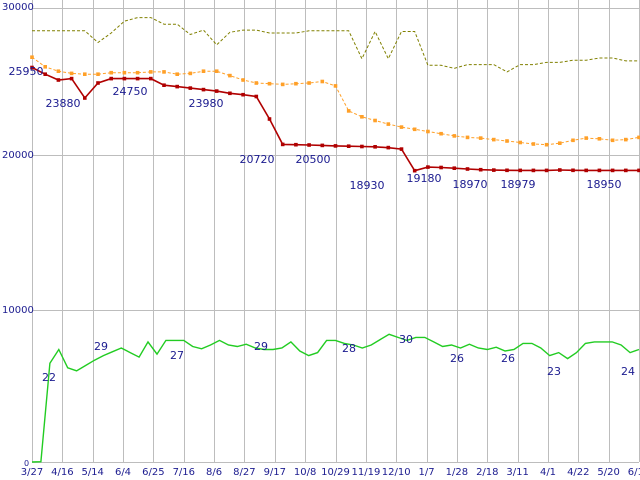  I want to click on price-value-label-3: 23980, so click(206, 103).